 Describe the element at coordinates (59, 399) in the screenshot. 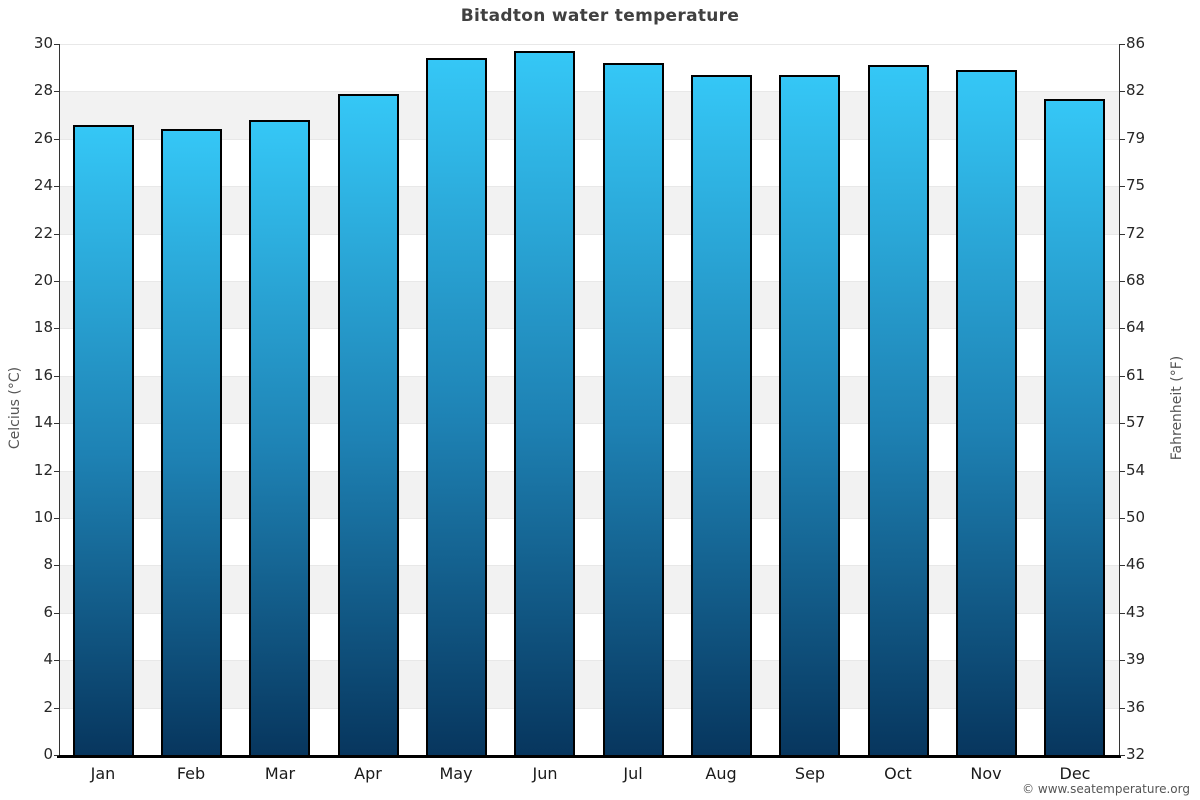

I see `left-axis-line` at that location.